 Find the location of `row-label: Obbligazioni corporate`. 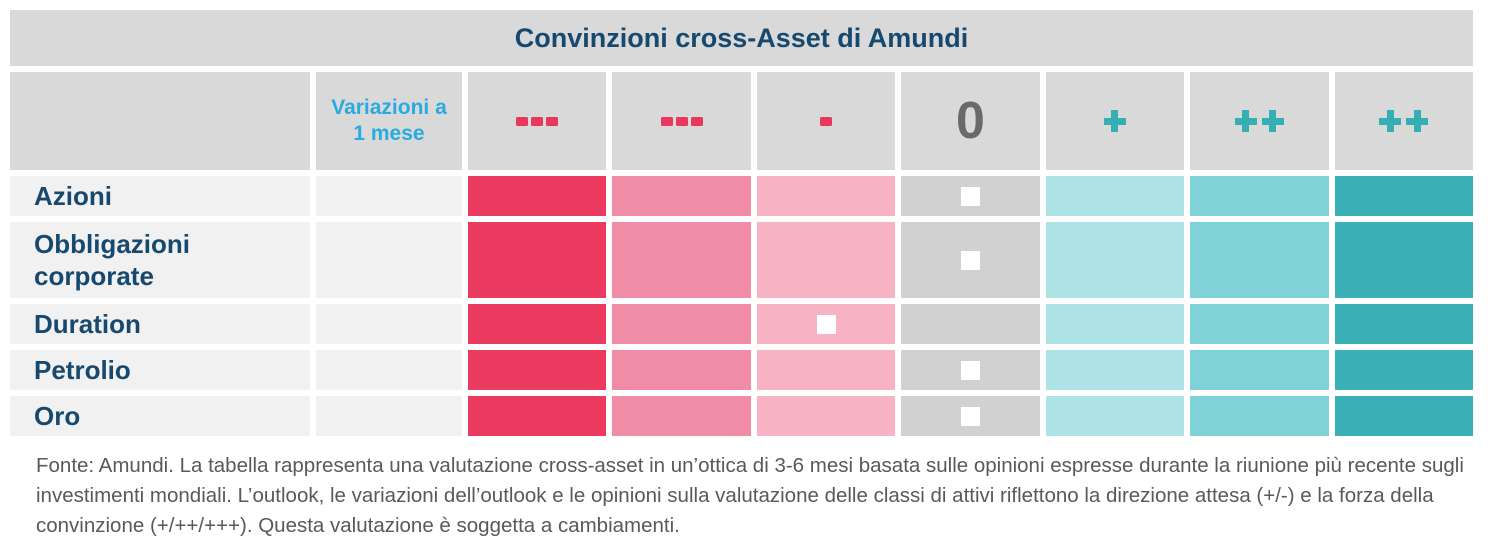

row-label: Obbligazioni corporate is located at coordinates (160, 260).